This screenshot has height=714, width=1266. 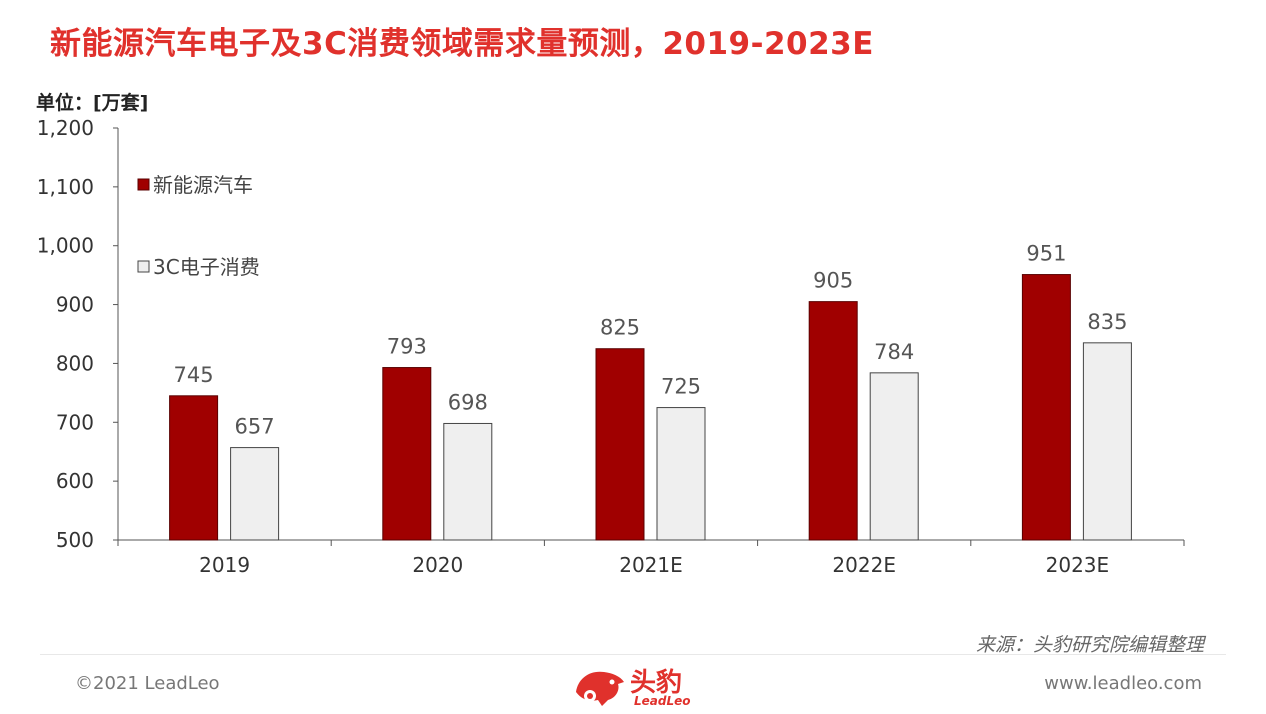 What do you see at coordinates (1046, 254) in the screenshot?
I see `data-label: 951` at bounding box center [1046, 254].